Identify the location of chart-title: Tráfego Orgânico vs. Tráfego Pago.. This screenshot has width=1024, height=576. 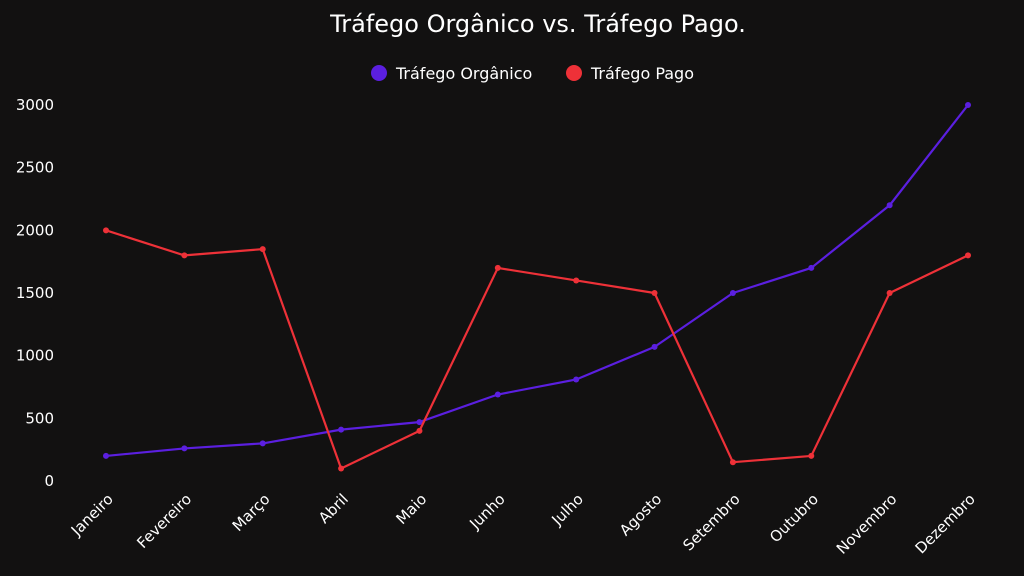
(537, 24).